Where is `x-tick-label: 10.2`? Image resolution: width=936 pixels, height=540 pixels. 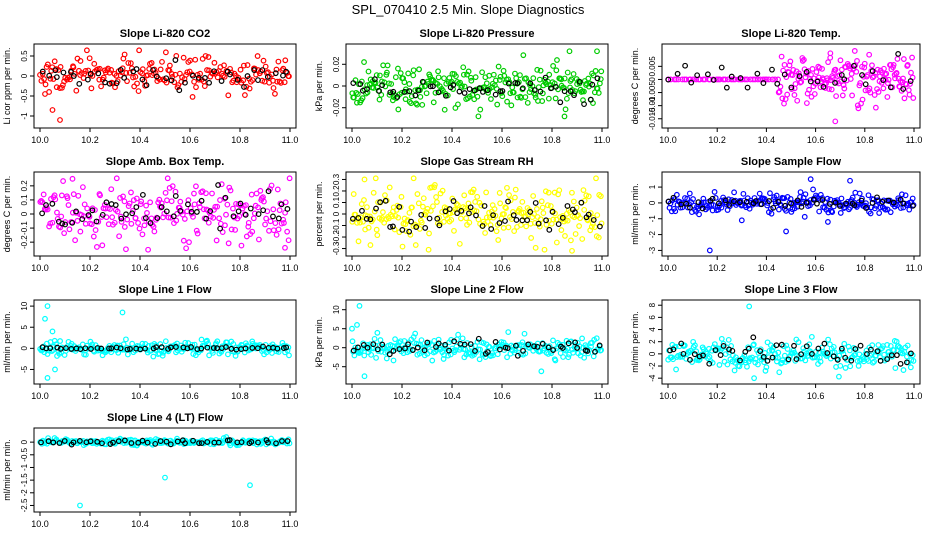 x-tick-label: 10.2 is located at coordinates (402, 140).